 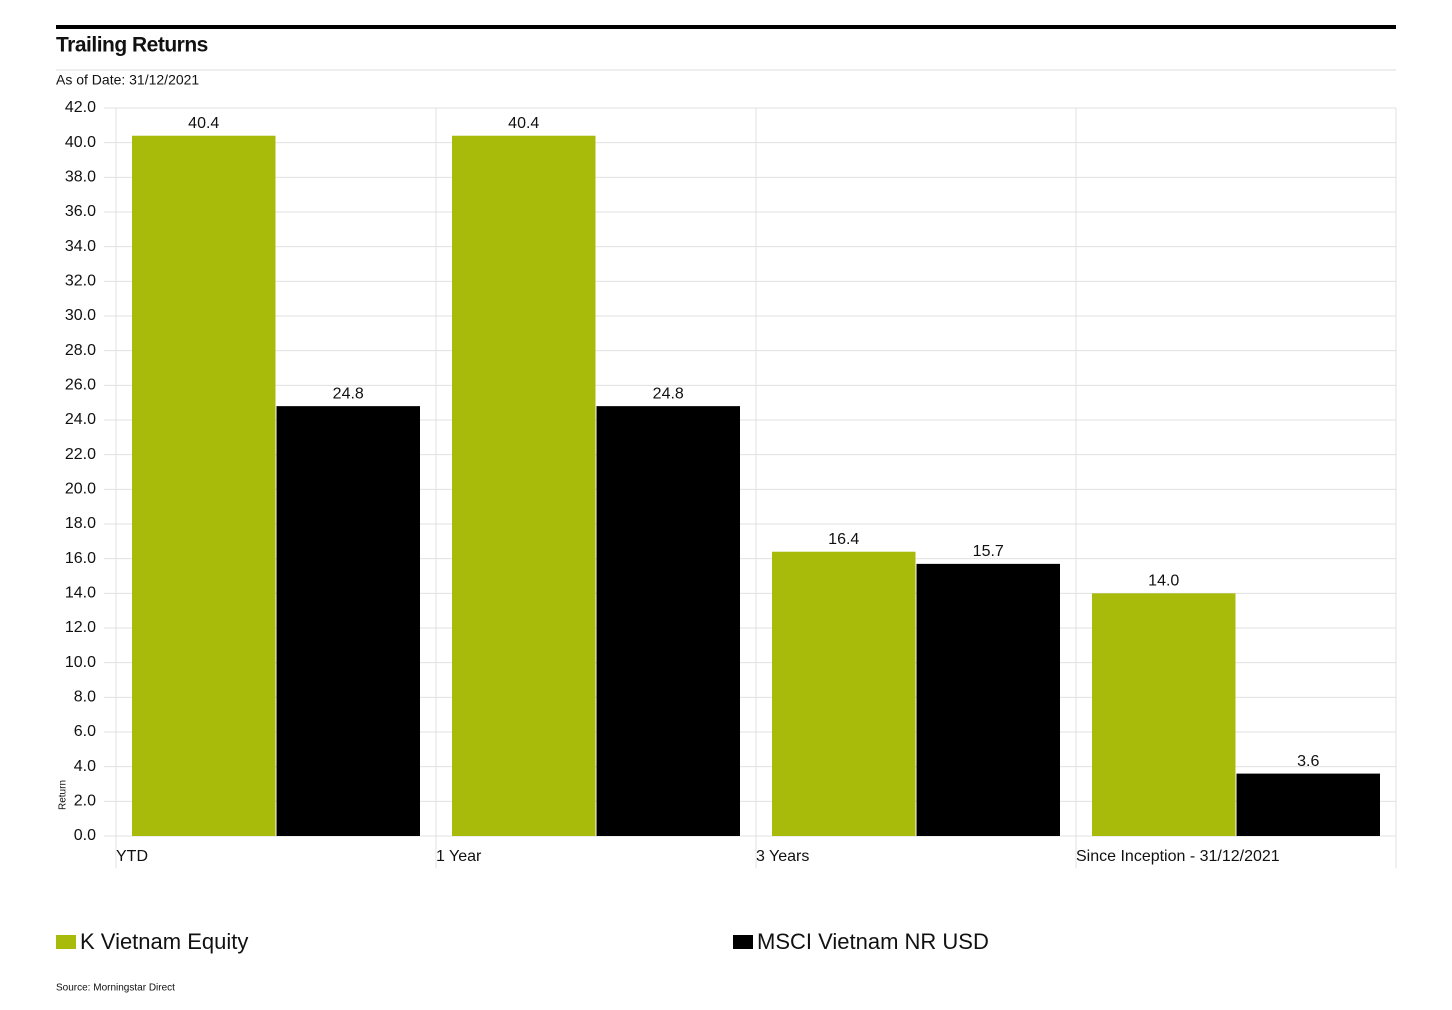 What do you see at coordinates (80, 627) in the screenshot?
I see `y-tick-label: 12.0` at bounding box center [80, 627].